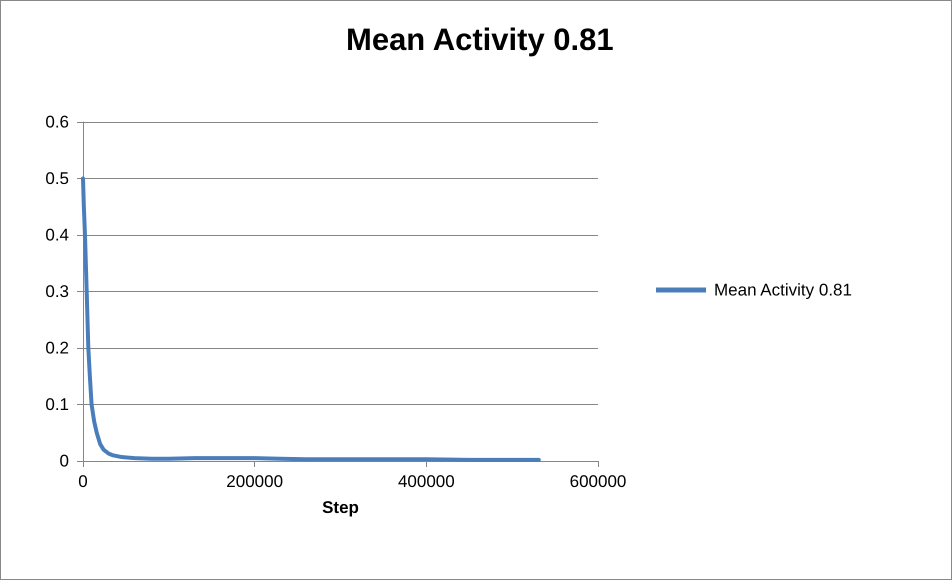  I want to click on y-tick-label: 0.1, so click(57, 404).